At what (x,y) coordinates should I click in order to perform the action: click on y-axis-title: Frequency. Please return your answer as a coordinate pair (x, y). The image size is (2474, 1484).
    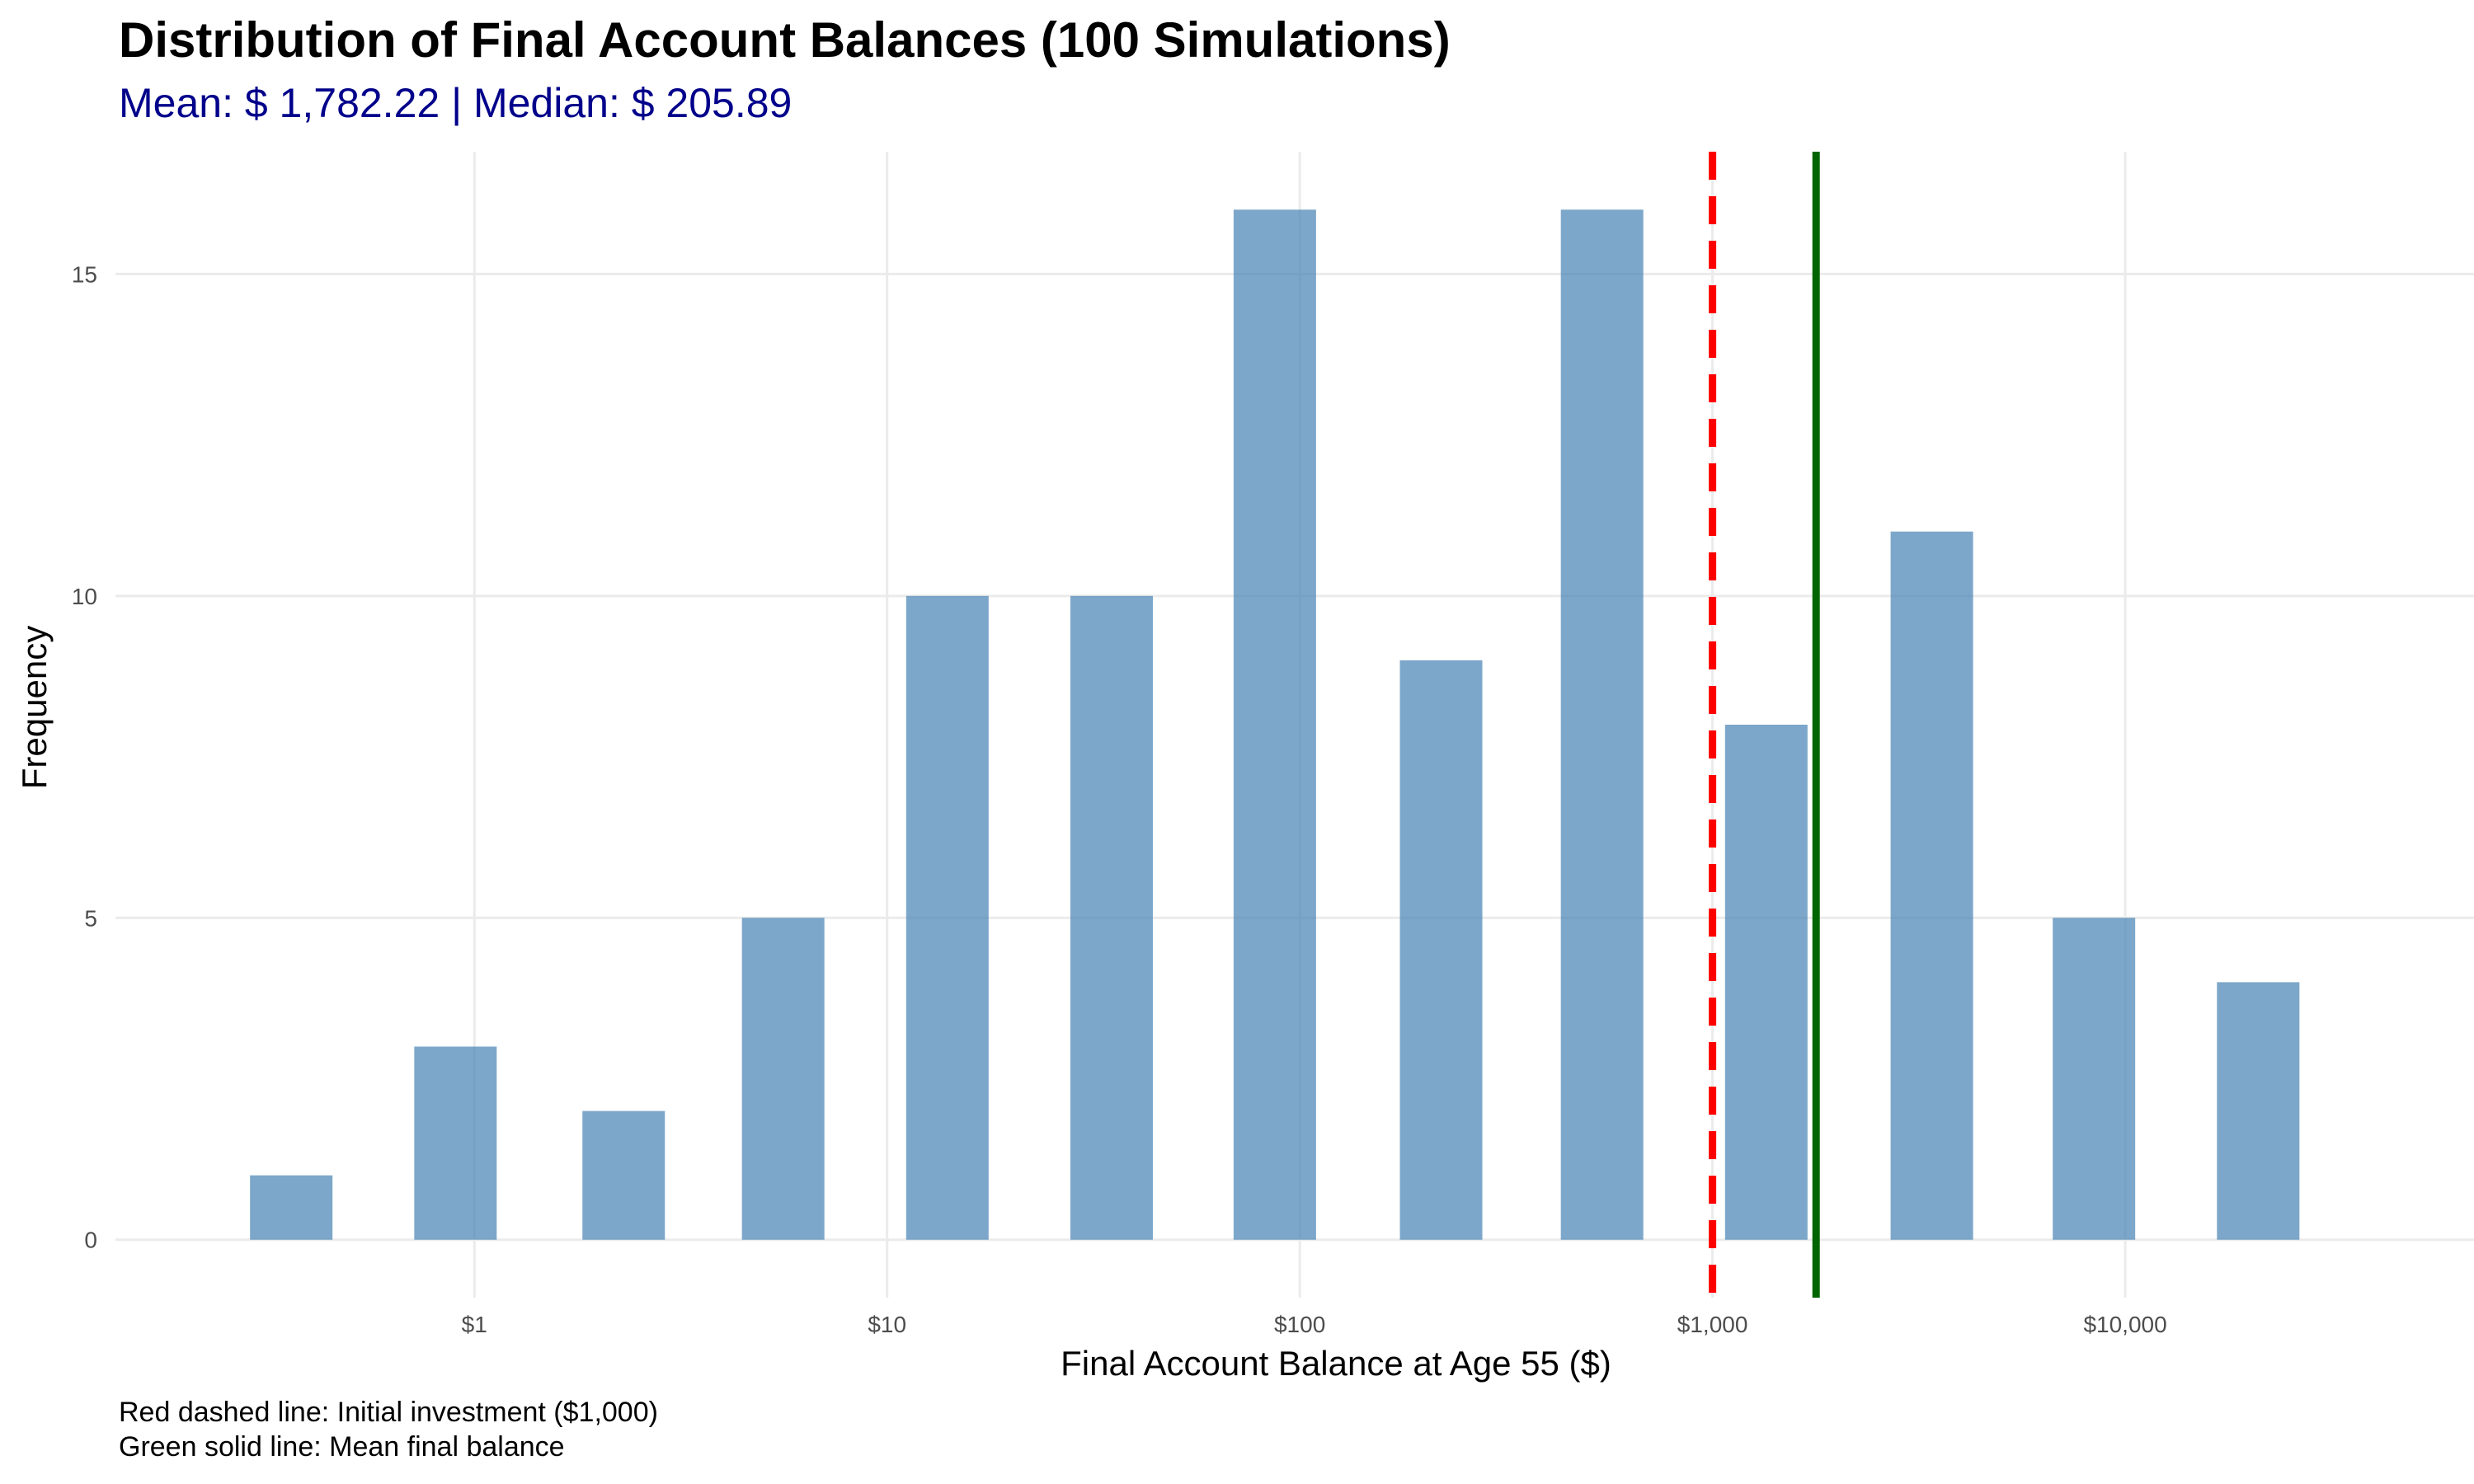
    Looking at the image, I should click on (34, 707).